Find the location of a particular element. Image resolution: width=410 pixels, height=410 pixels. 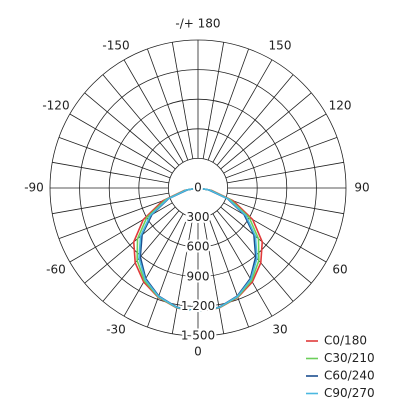

angle-tick-label: 120 is located at coordinates (340, 106).